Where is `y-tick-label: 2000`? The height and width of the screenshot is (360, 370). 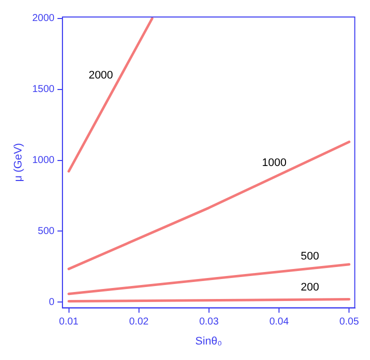 y-tick-label: 2000 is located at coordinates (43, 18).